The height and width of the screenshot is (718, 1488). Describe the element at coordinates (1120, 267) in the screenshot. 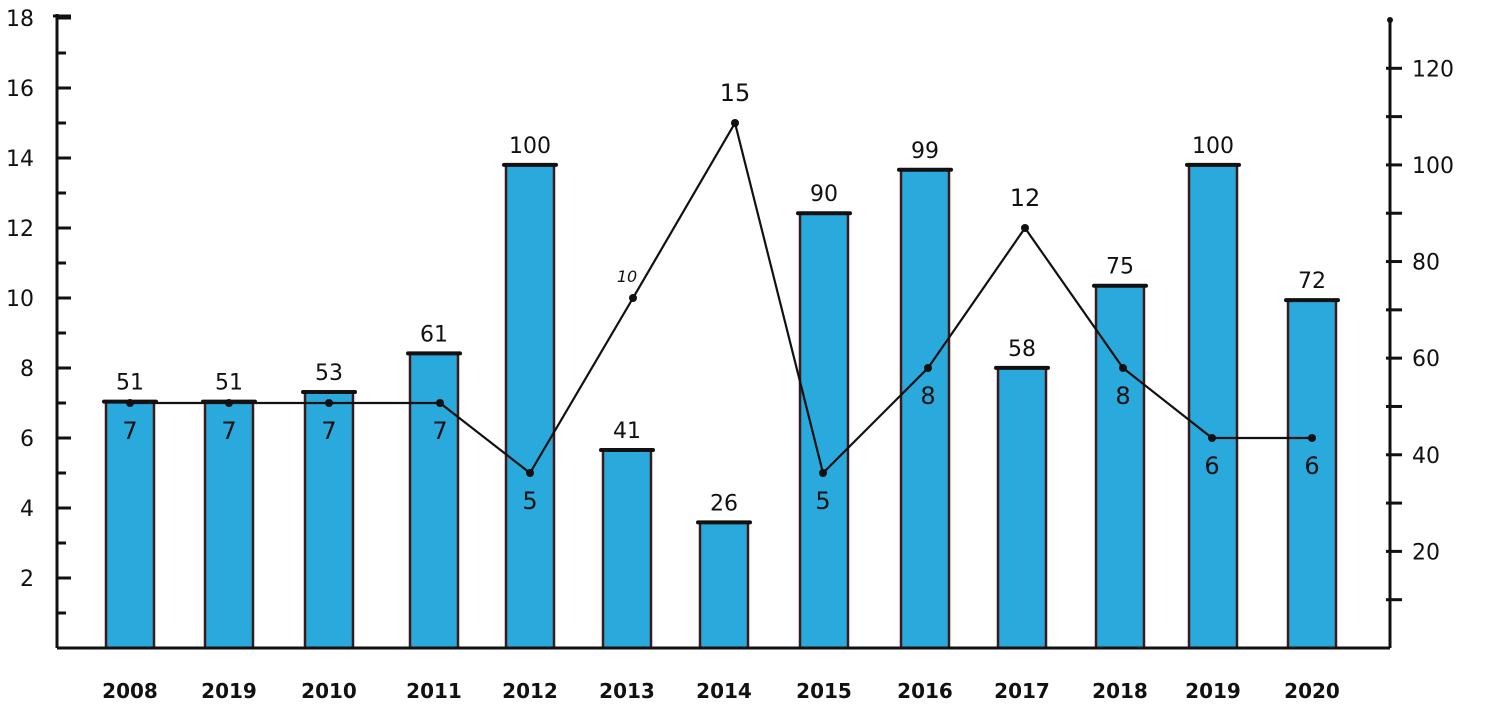

I see `bar-value-label: 75` at that location.